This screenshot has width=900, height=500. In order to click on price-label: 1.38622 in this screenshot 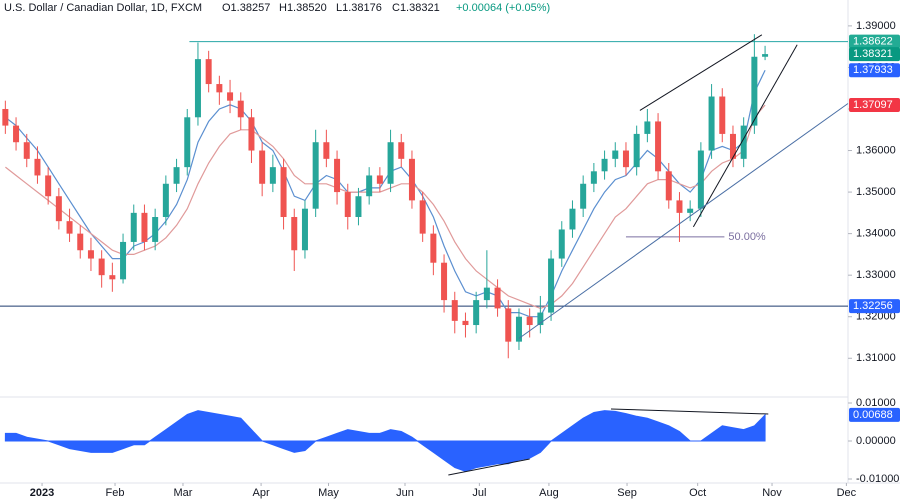, I will do `click(873, 41)`.